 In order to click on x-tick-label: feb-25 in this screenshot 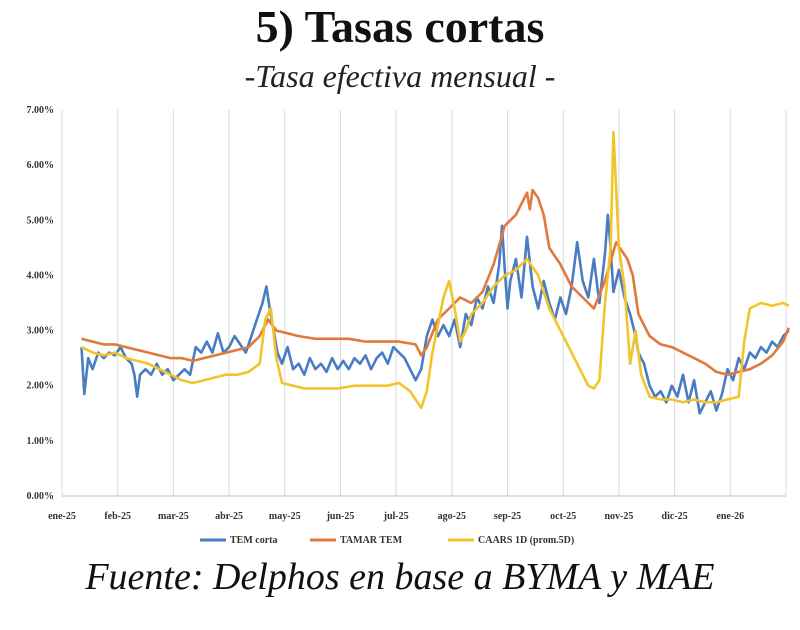, I will do `click(117, 516)`.